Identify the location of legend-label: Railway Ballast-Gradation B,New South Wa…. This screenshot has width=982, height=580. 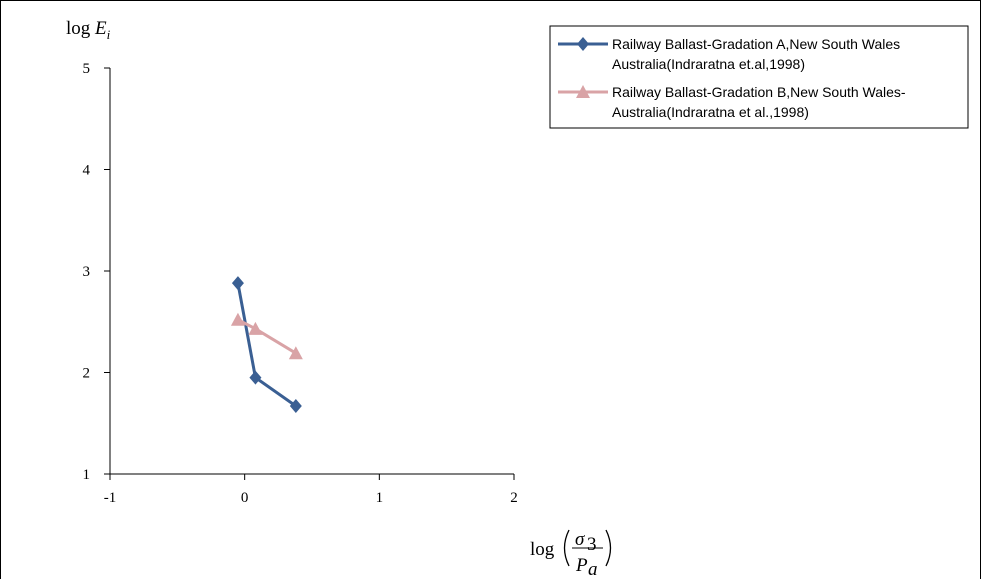
(759, 92).